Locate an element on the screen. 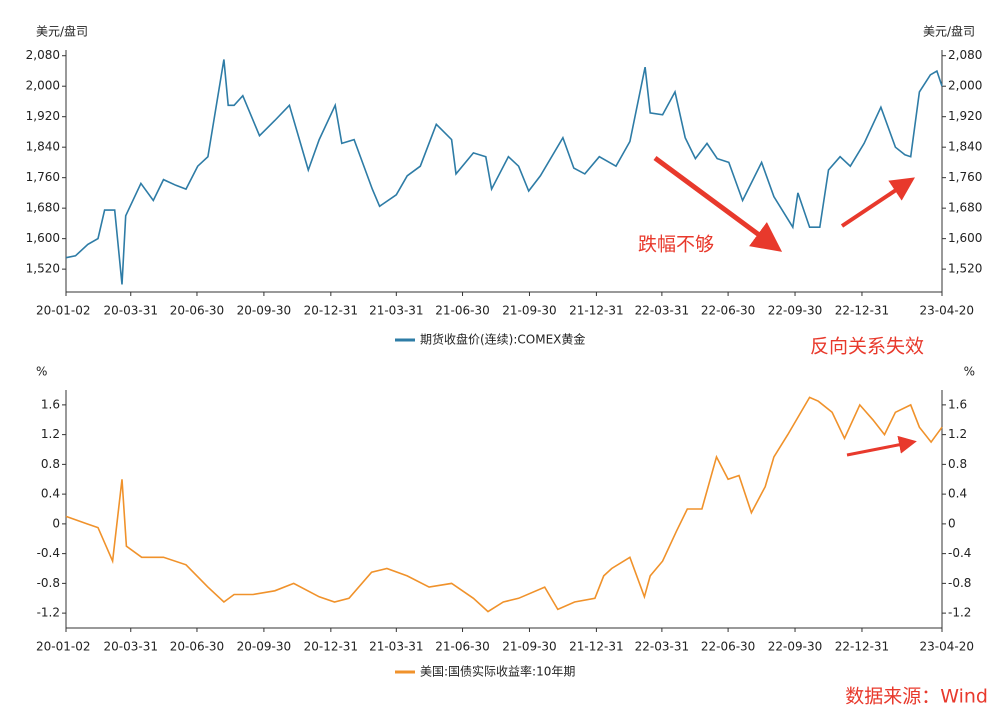 This screenshot has width=1000, height=716. legend-label: 美国:国债实际收益率:10年期 is located at coordinates (497, 671).